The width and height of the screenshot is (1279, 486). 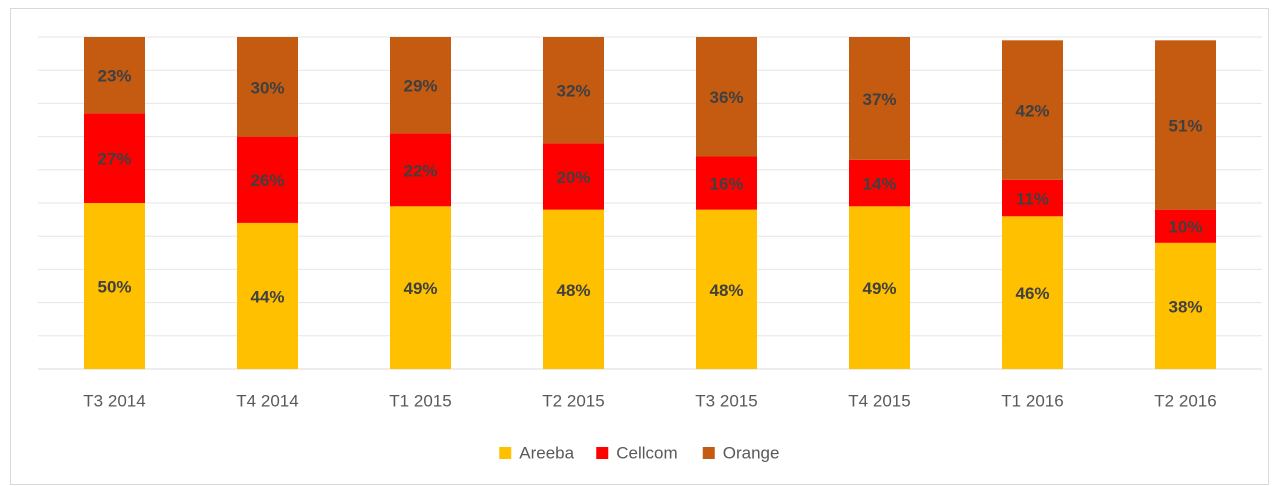 I want to click on data-label: 50%, so click(x=114, y=286).